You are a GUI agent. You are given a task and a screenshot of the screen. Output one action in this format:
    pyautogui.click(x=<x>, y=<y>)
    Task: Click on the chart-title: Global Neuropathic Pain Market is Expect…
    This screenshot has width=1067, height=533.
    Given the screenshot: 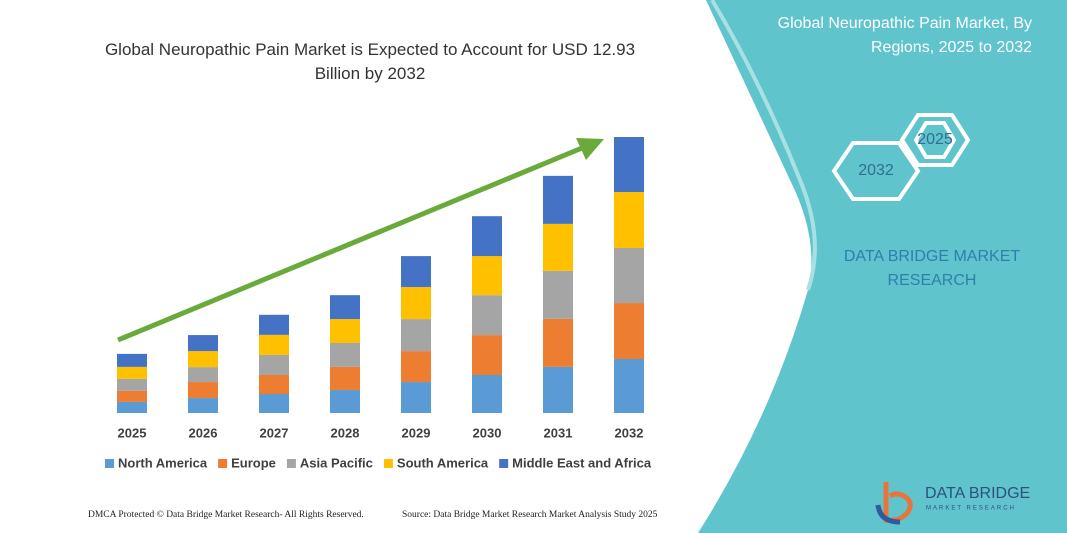 What is the action you would take?
    pyautogui.click(x=370, y=61)
    